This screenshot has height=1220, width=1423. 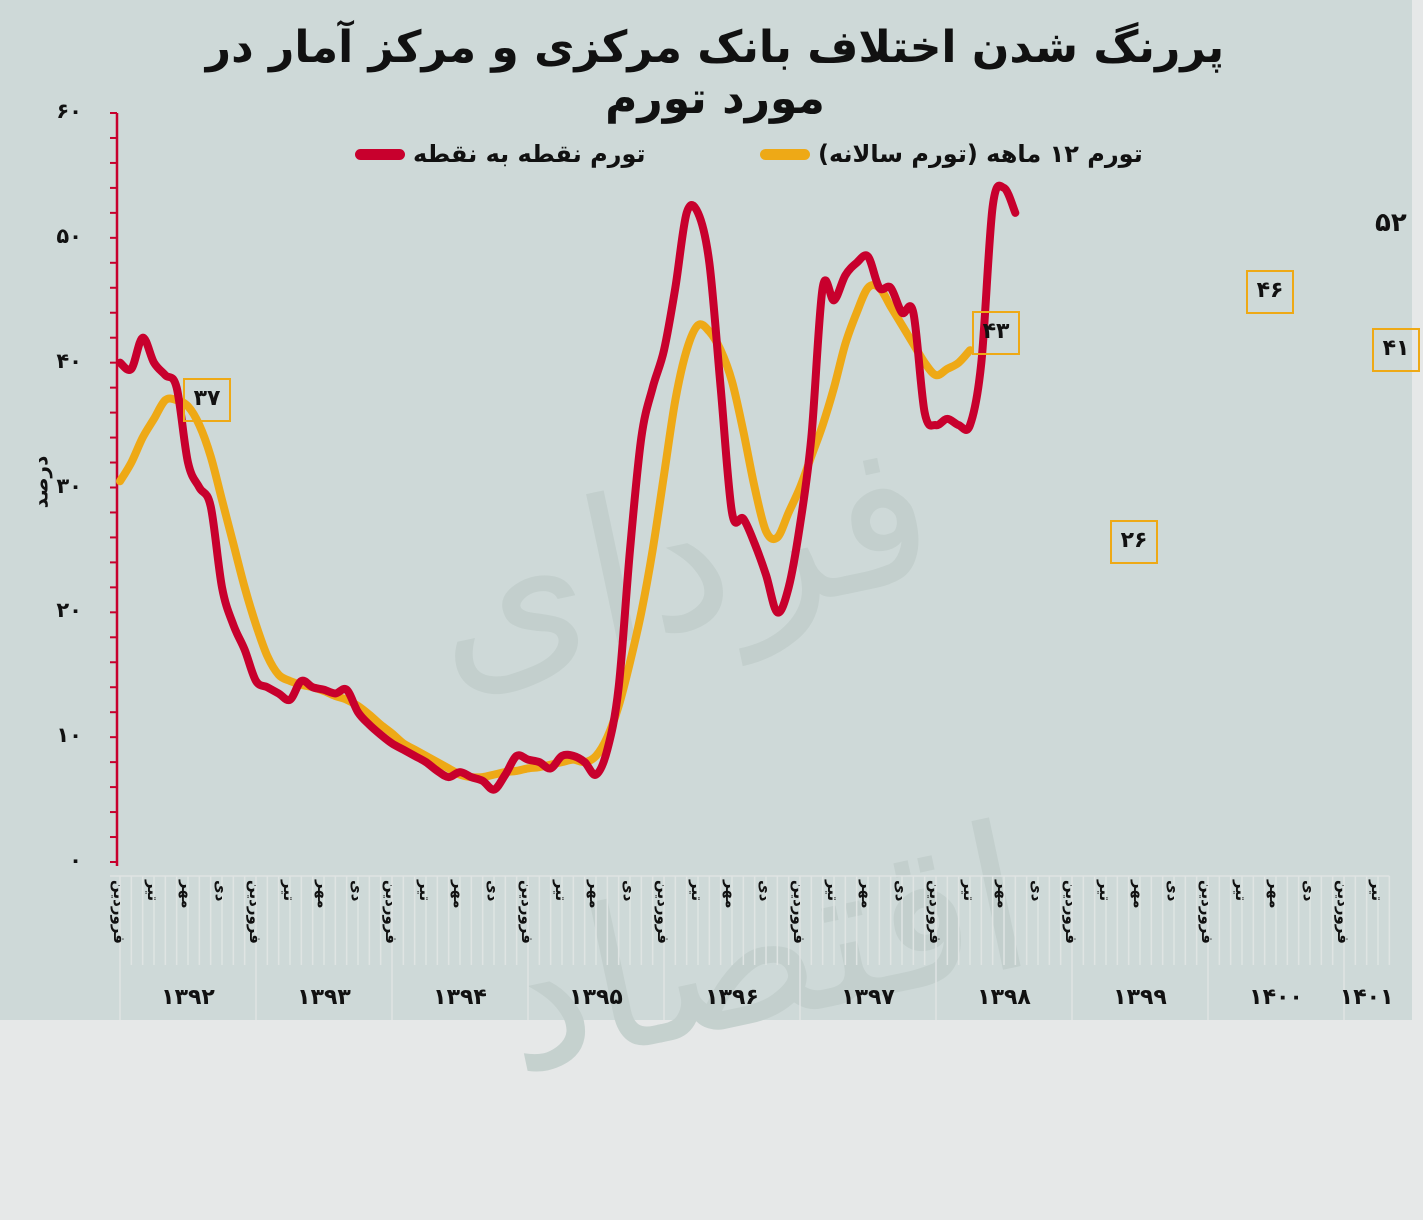 What do you see at coordinates (69, 111) in the screenshot?
I see `y-tick-label: ۶۰` at bounding box center [69, 111].